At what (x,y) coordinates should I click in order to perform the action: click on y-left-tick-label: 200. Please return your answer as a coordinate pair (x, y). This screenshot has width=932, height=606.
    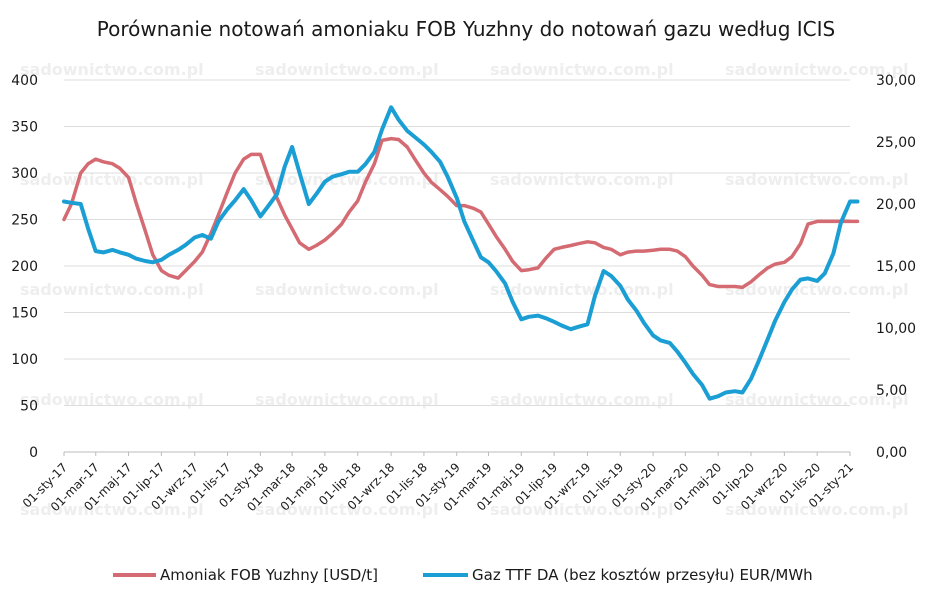
    Looking at the image, I should click on (24, 267).